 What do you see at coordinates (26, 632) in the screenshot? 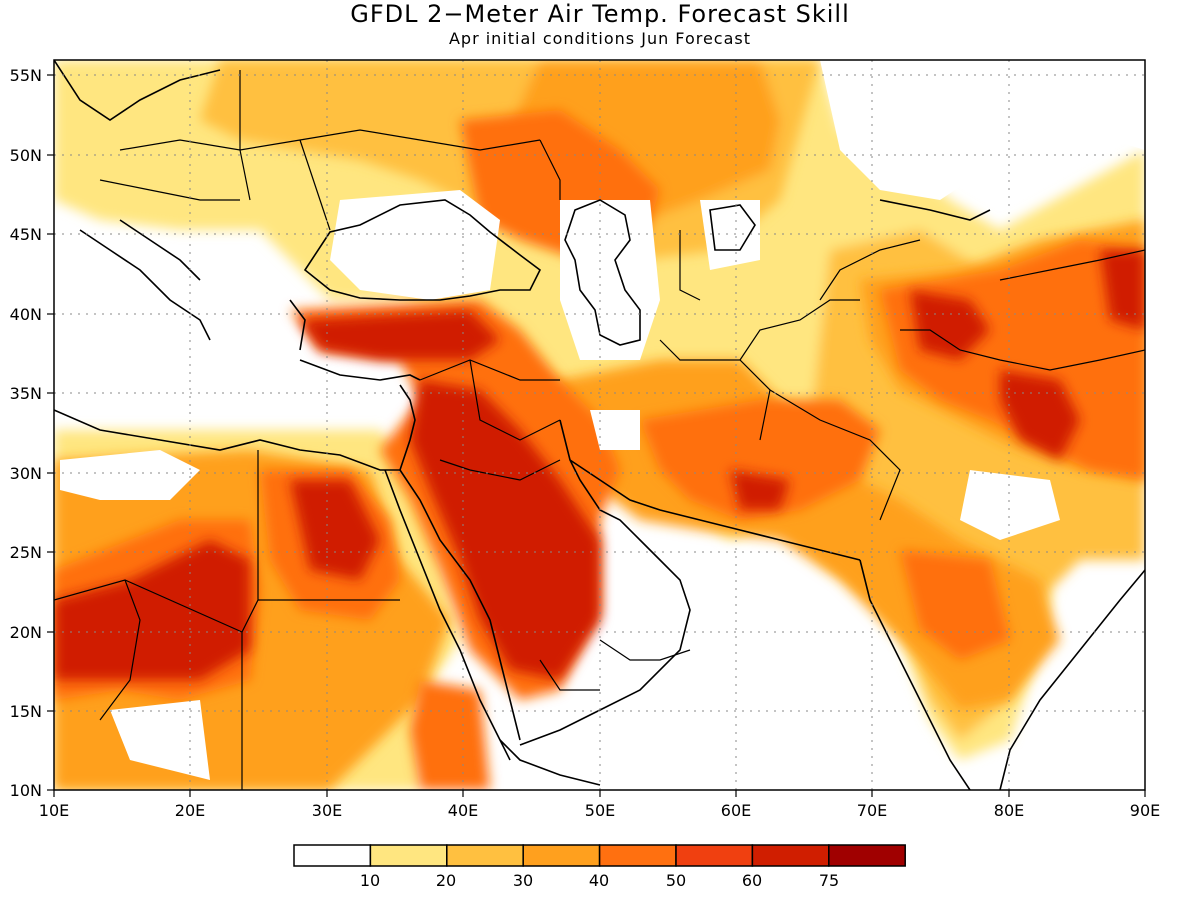
I see `y-tick-label: 20N` at bounding box center [26, 632].